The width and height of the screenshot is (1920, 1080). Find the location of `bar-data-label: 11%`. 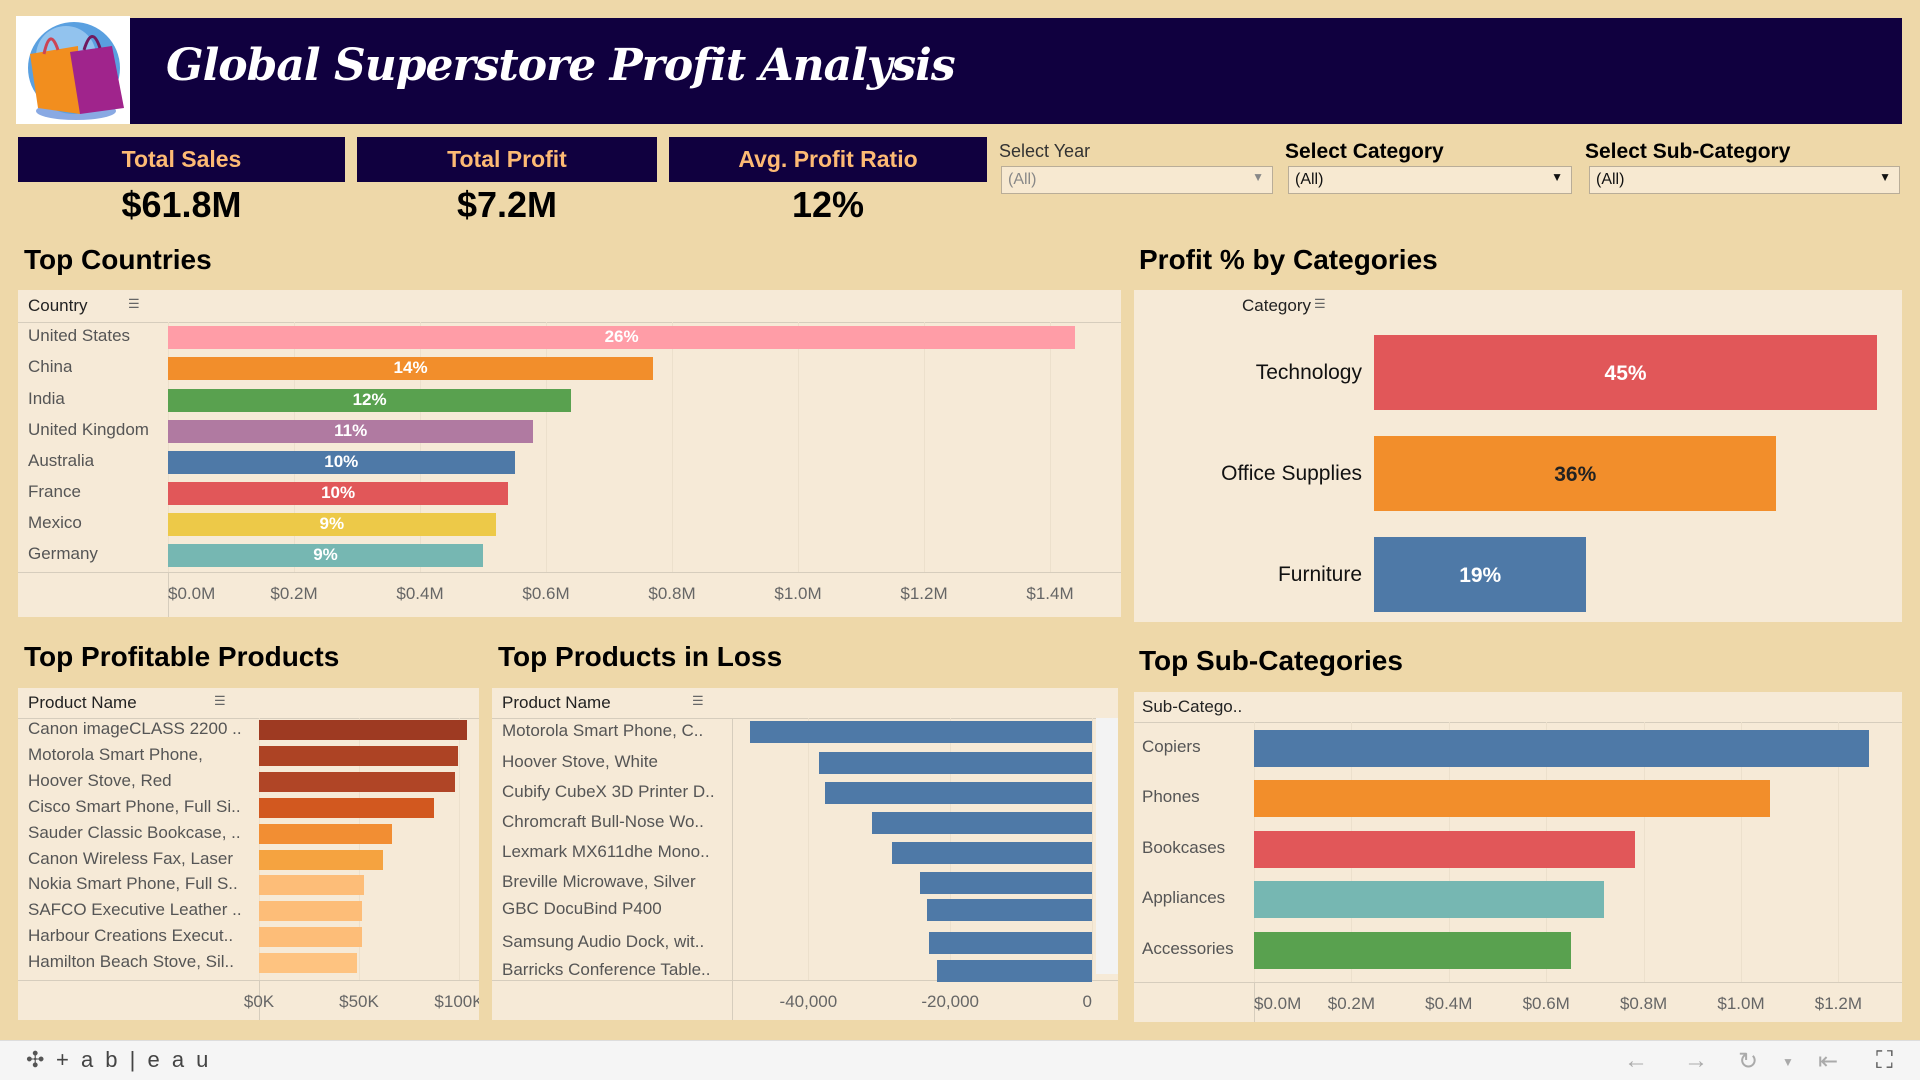

bar-data-label: 11% is located at coordinates (351, 430).